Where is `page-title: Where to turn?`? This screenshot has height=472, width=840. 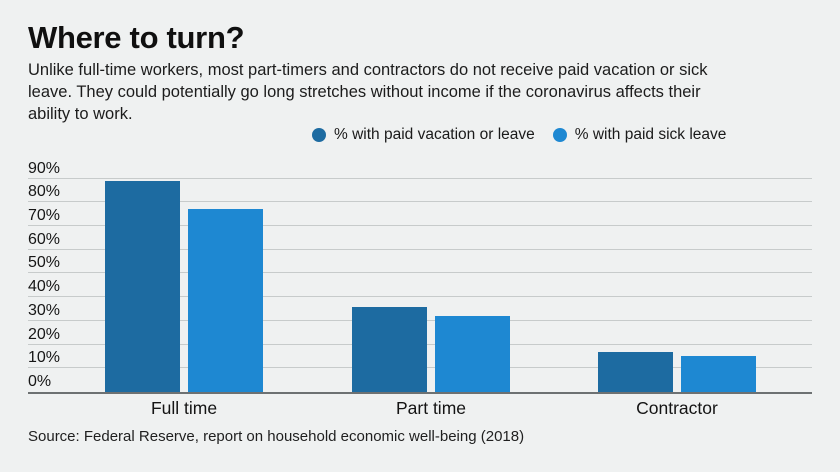 page-title: Where to turn? is located at coordinates (136, 37).